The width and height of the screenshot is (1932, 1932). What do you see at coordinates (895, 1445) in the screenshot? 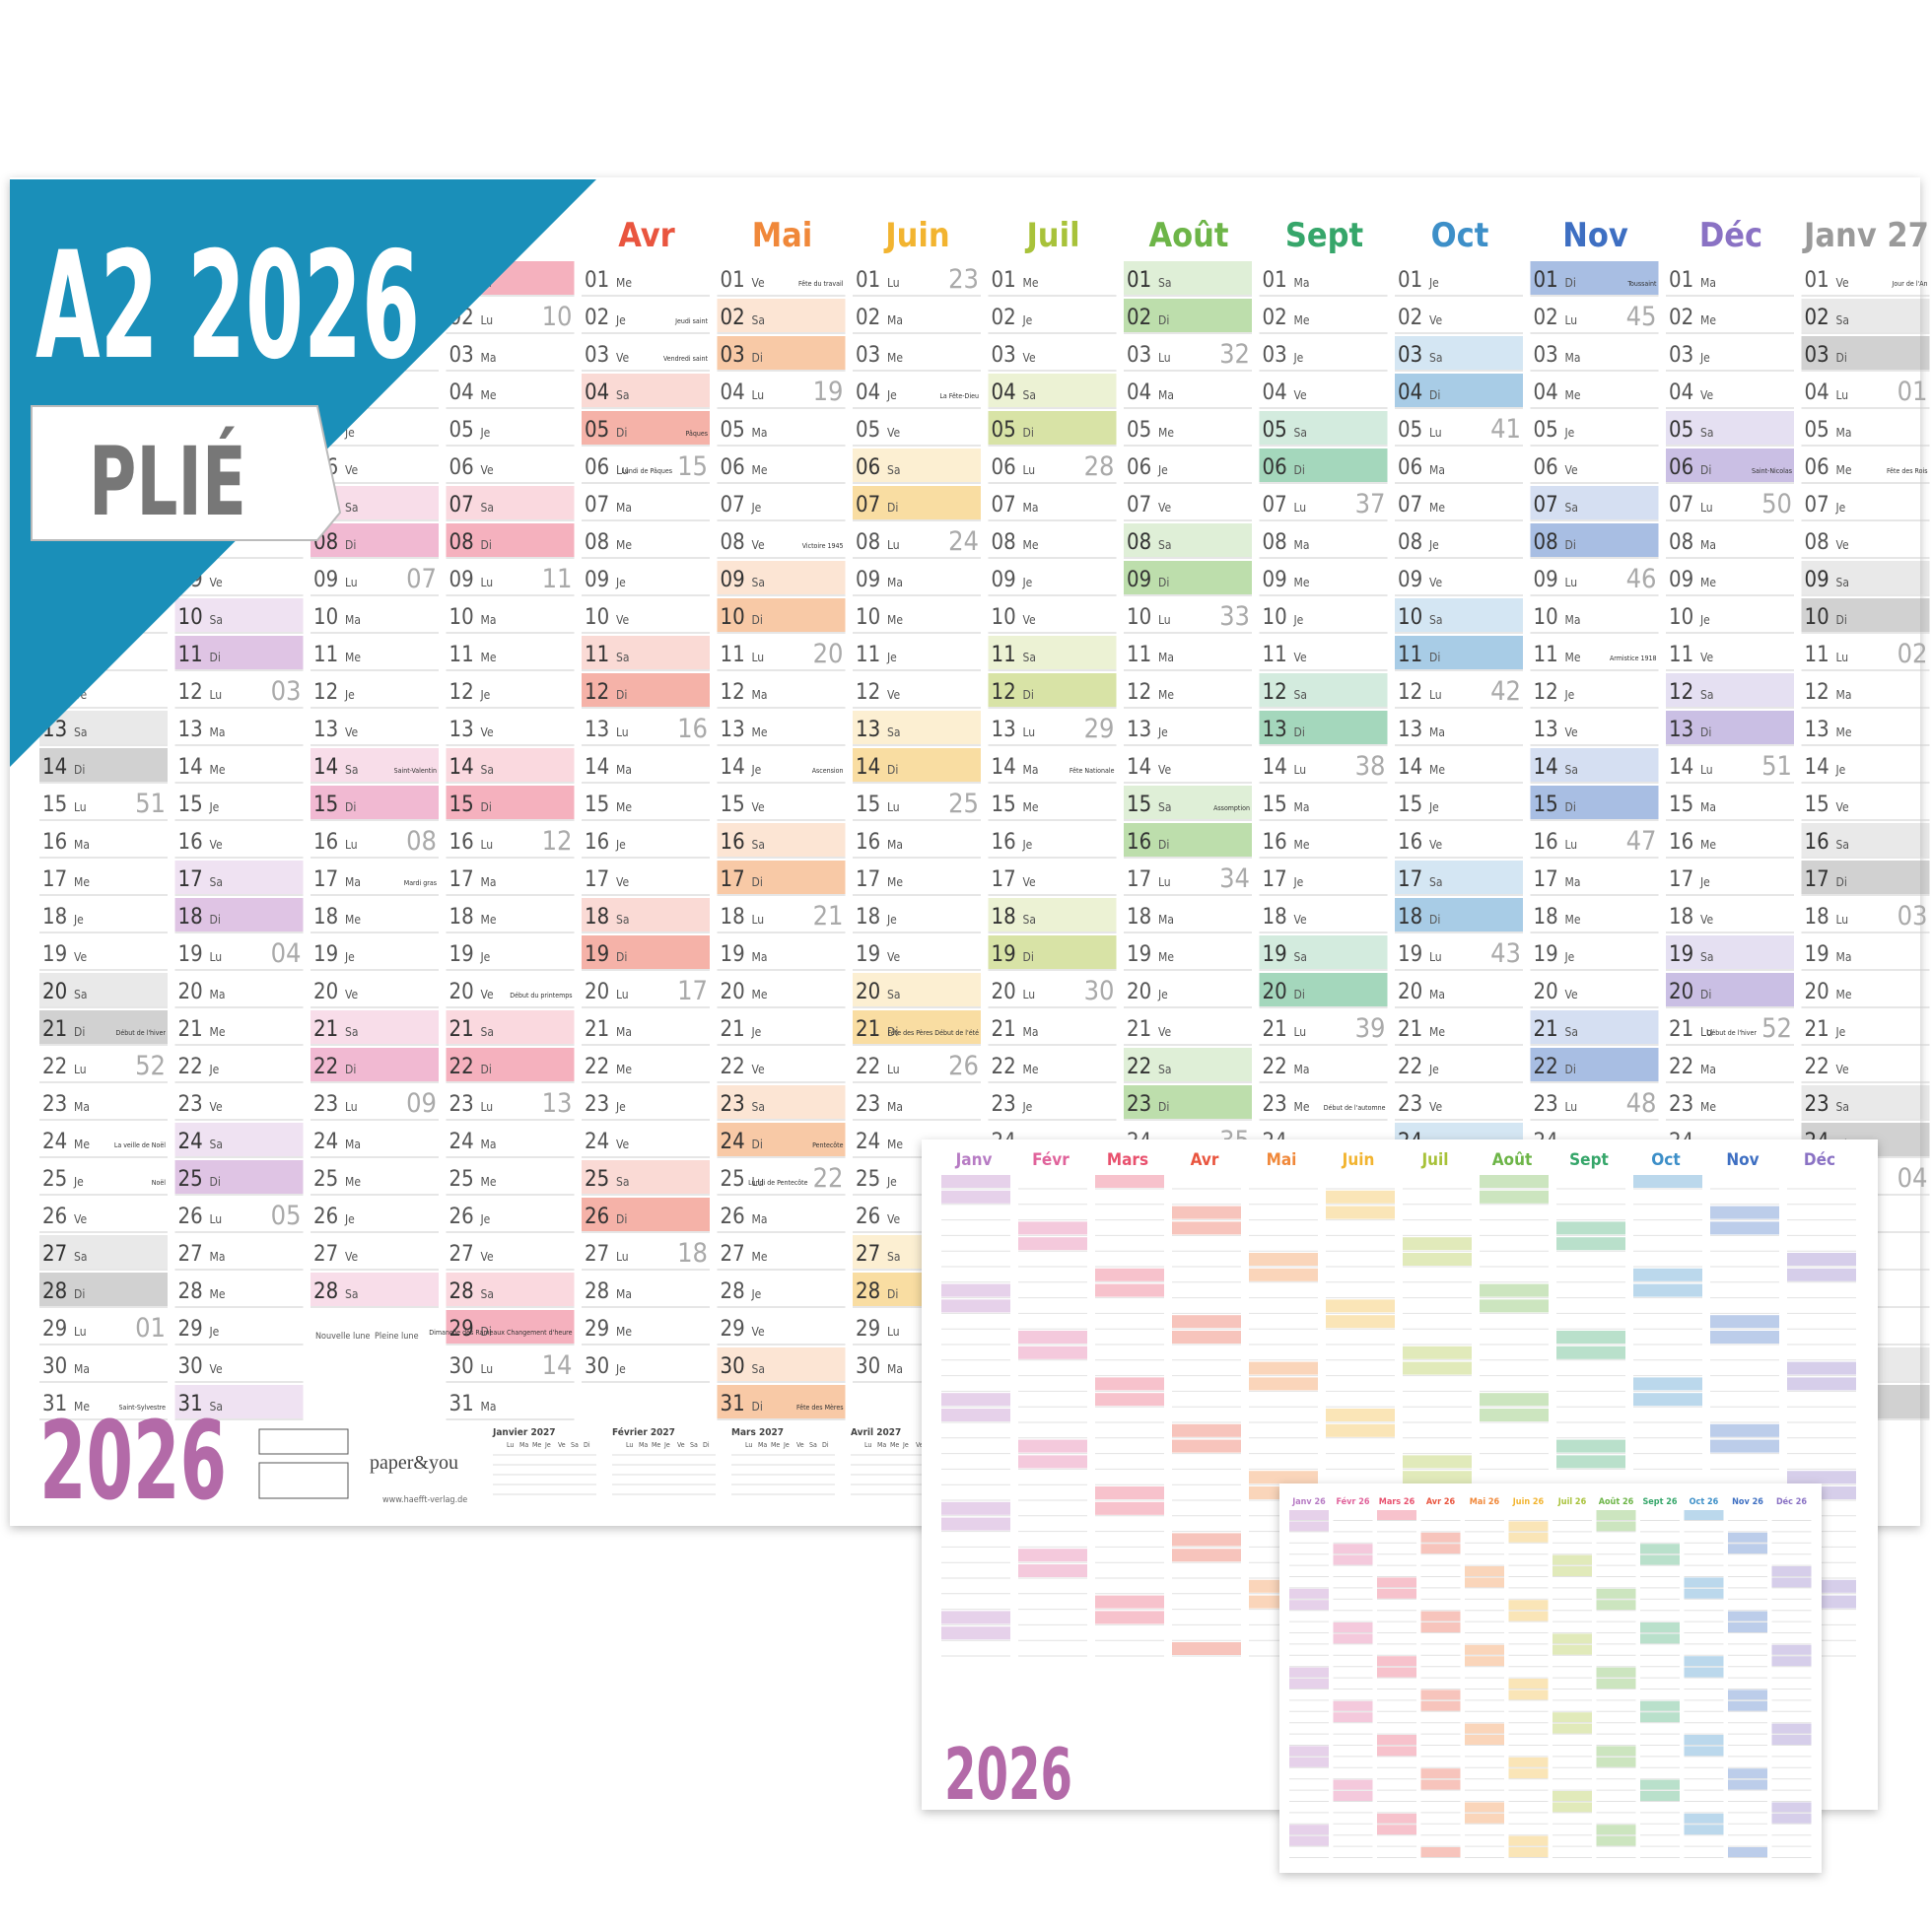
I see `mini-weekday: Me` at bounding box center [895, 1445].